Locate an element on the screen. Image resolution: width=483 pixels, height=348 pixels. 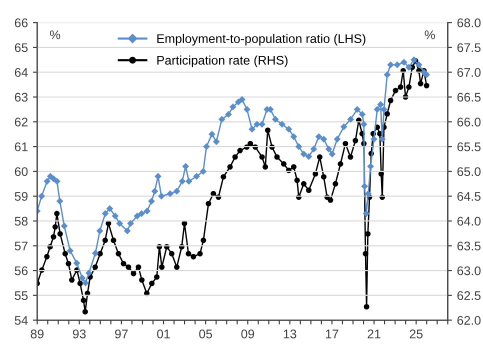
y2-tick-label: 66.0 is located at coordinates (469, 122).